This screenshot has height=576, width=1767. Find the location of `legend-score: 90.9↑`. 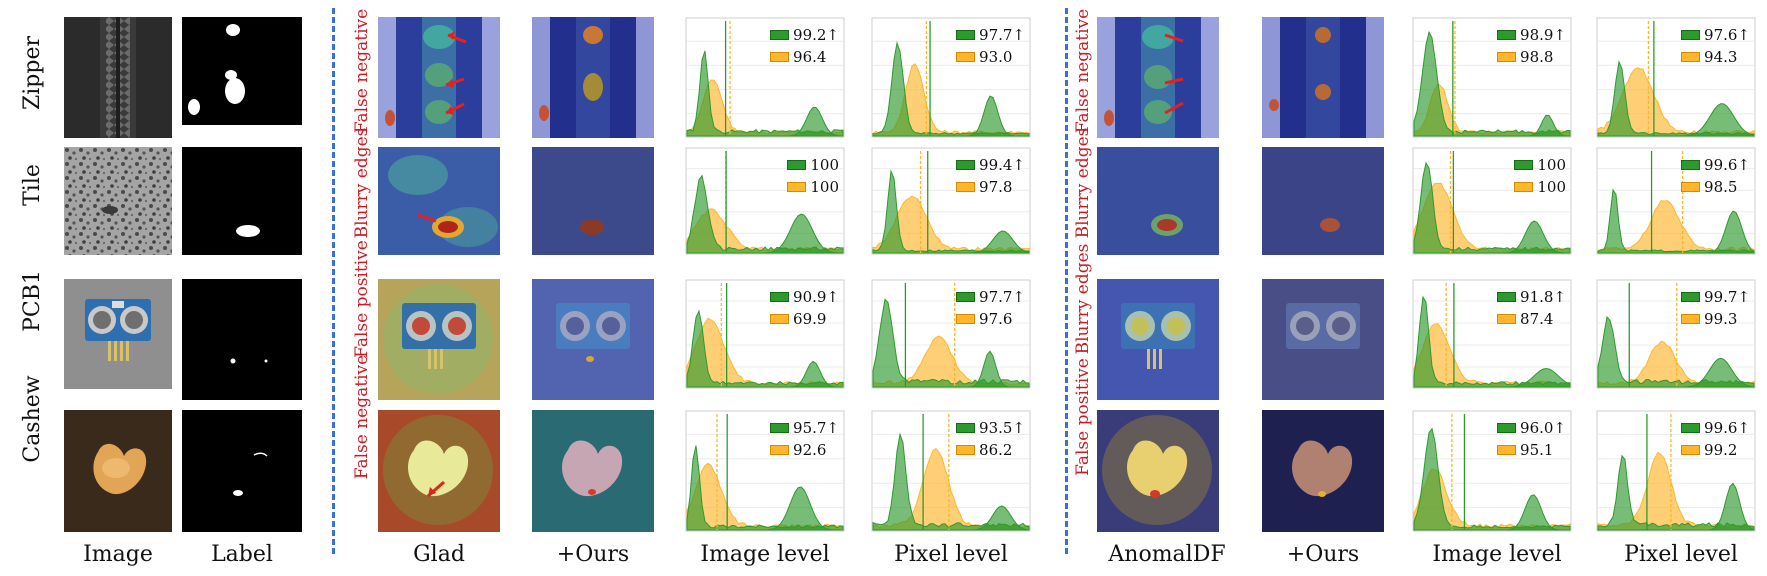

legend-score: 90.9↑ is located at coordinates (816, 297).